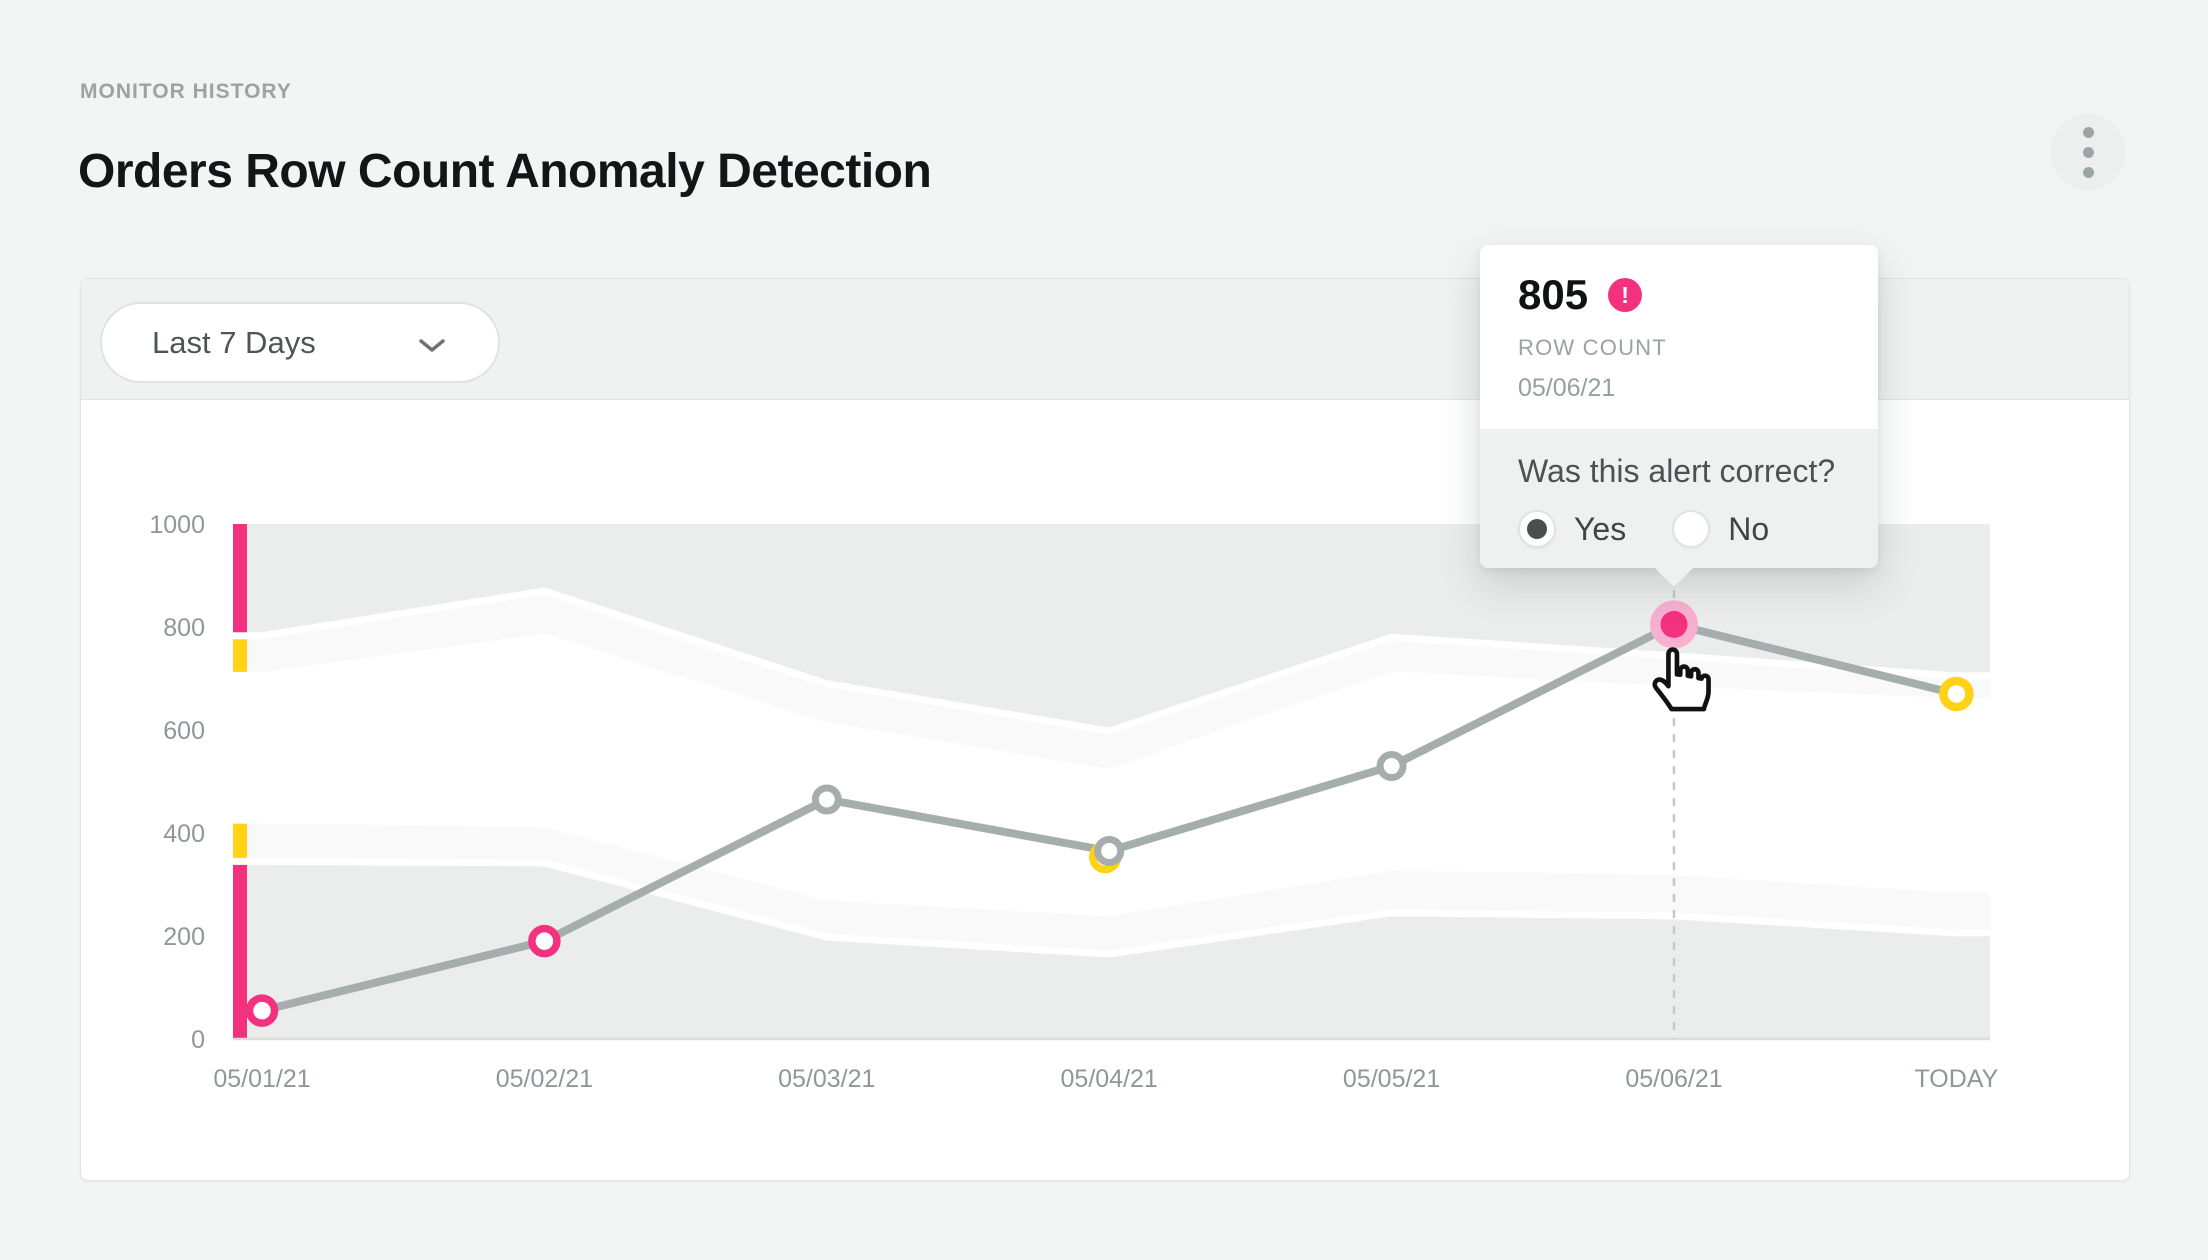 The width and height of the screenshot is (2208, 1260). Describe the element at coordinates (1720, 529) in the screenshot. I see `alert-correct-no-radio: No` at that location.